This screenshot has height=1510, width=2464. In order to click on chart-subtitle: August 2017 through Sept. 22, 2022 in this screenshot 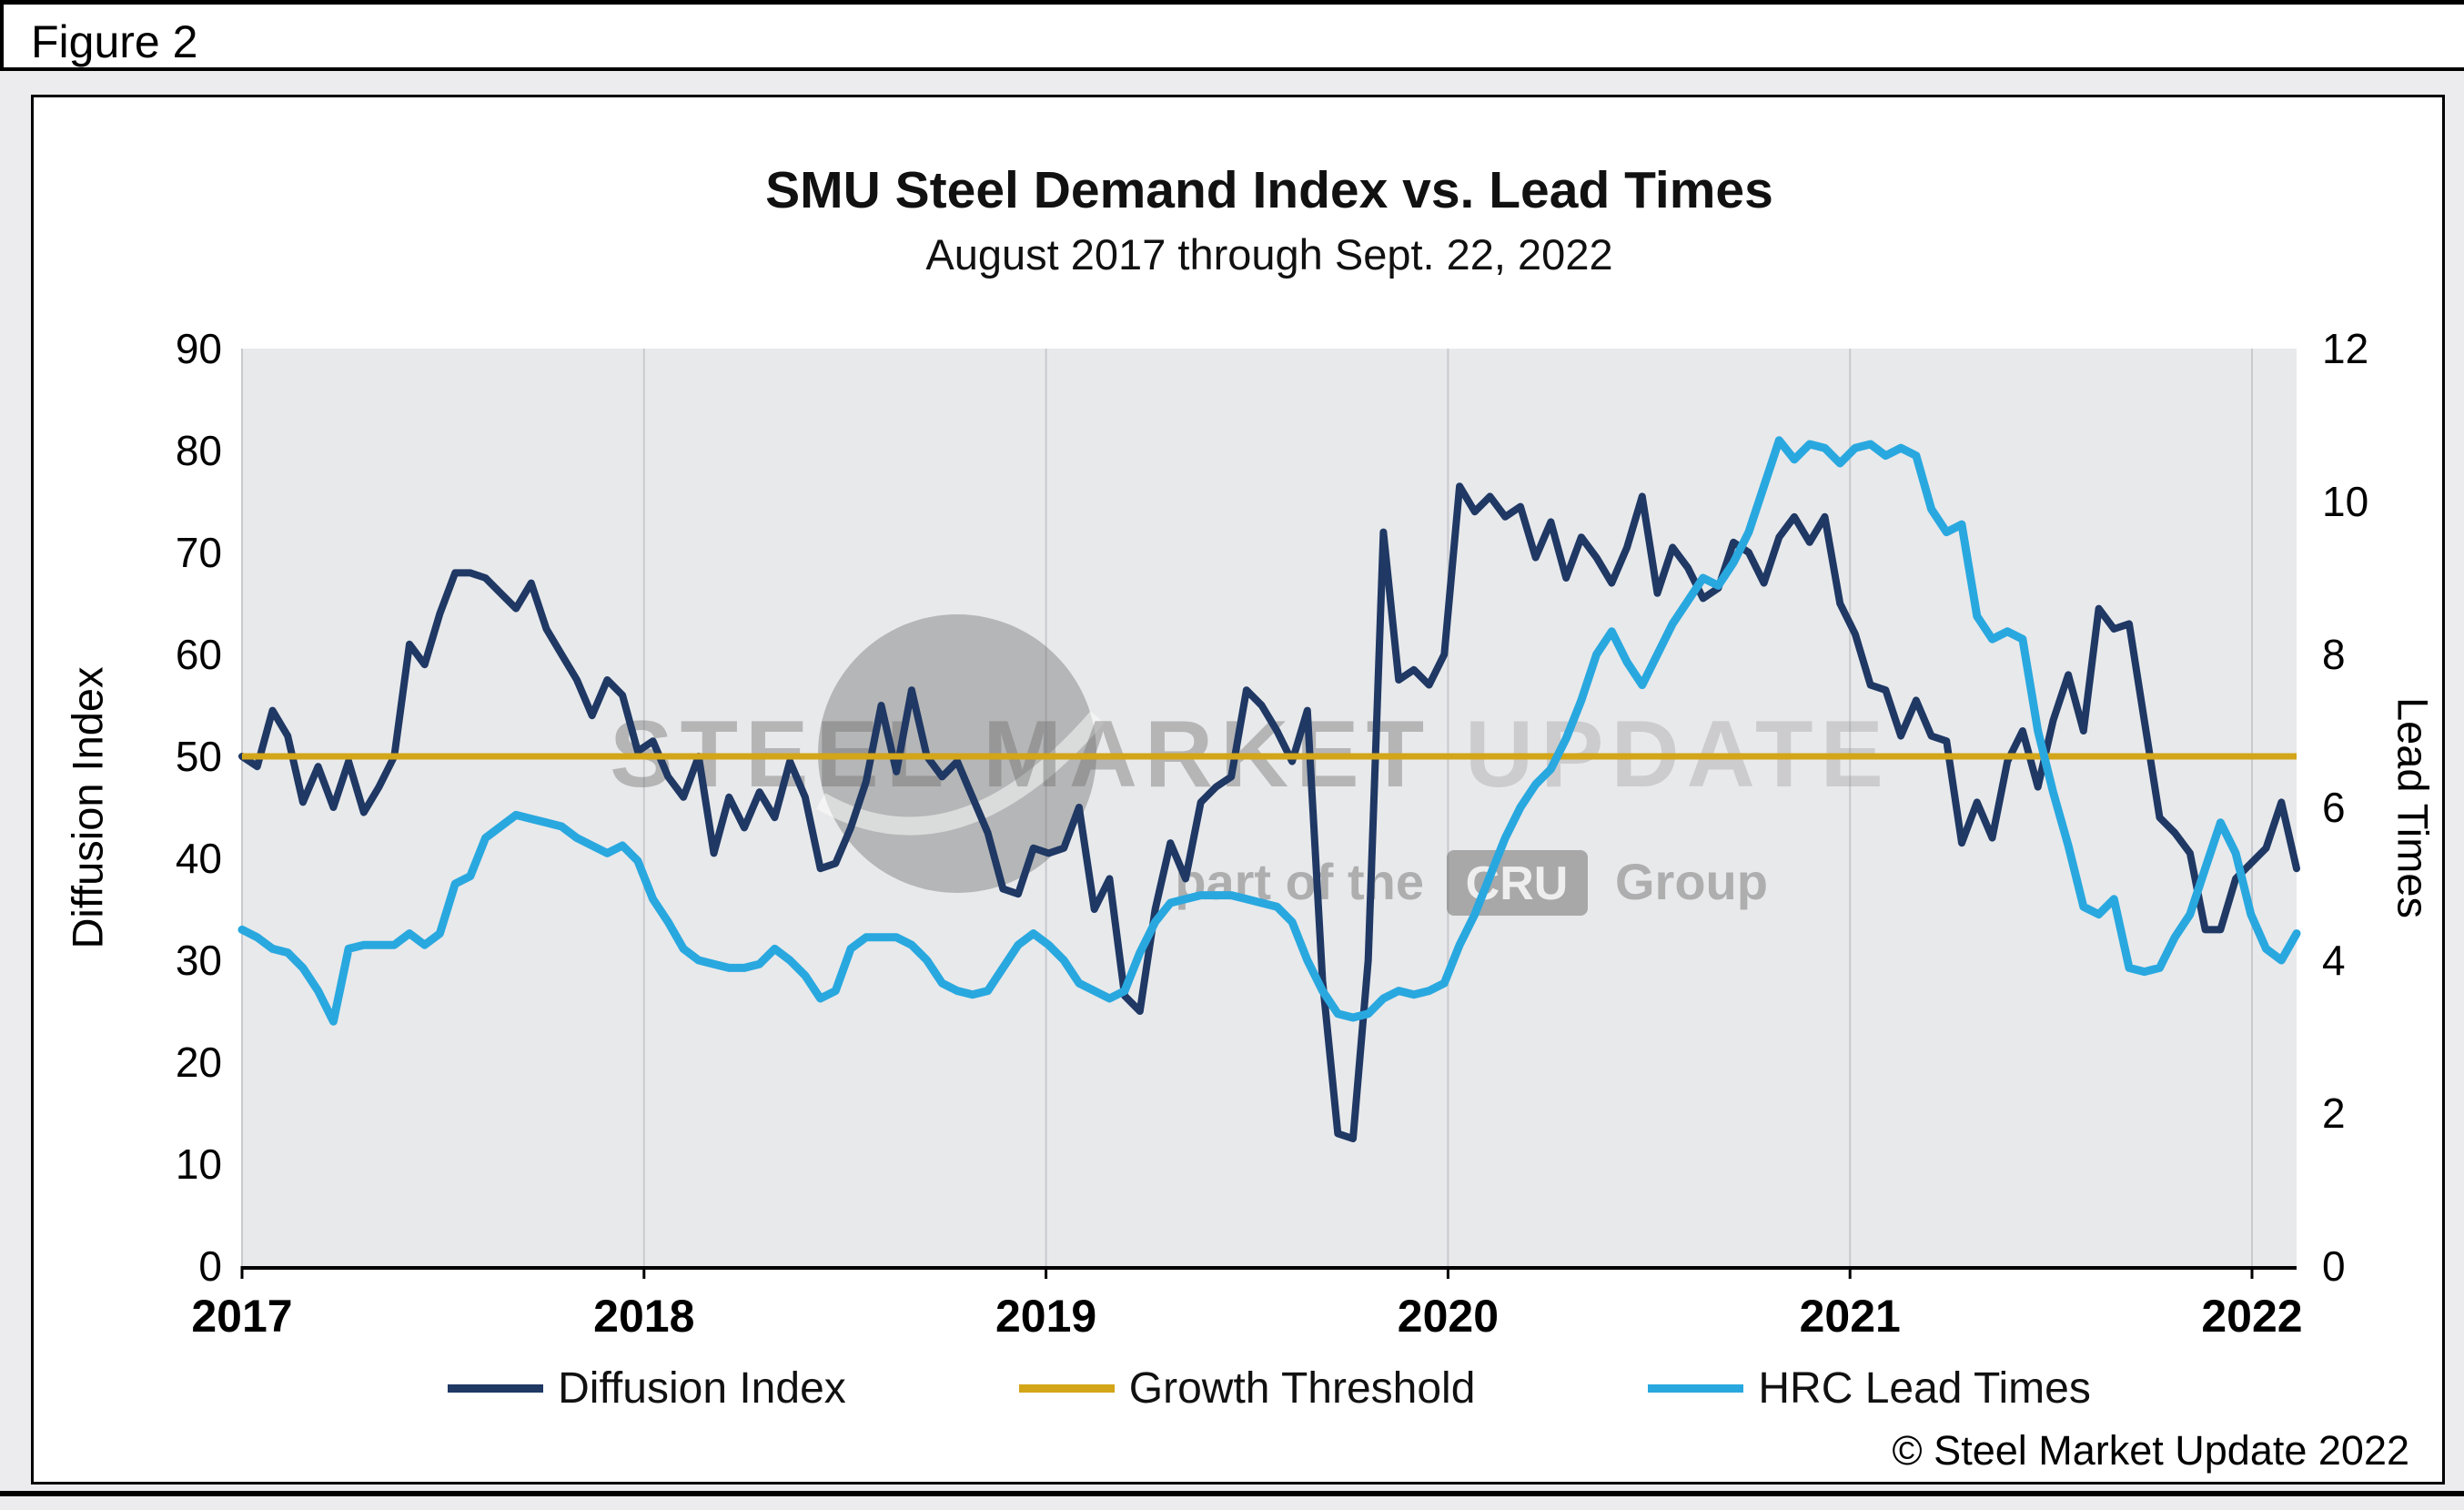, I will do `click(1269, 255)`.